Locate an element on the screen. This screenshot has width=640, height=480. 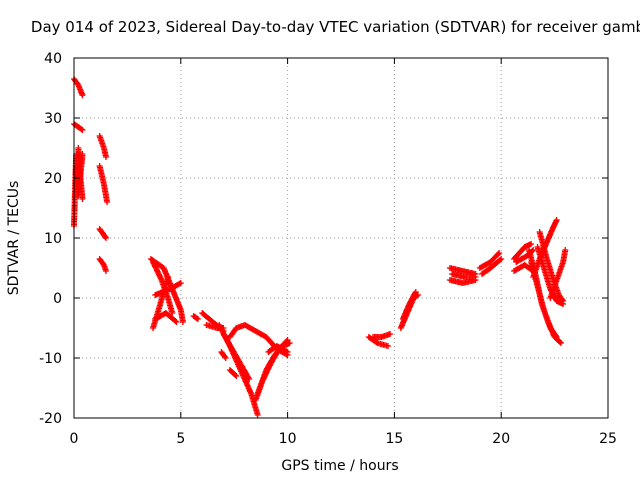
x-tick-label: 10 is located at coordinates (288, 439).